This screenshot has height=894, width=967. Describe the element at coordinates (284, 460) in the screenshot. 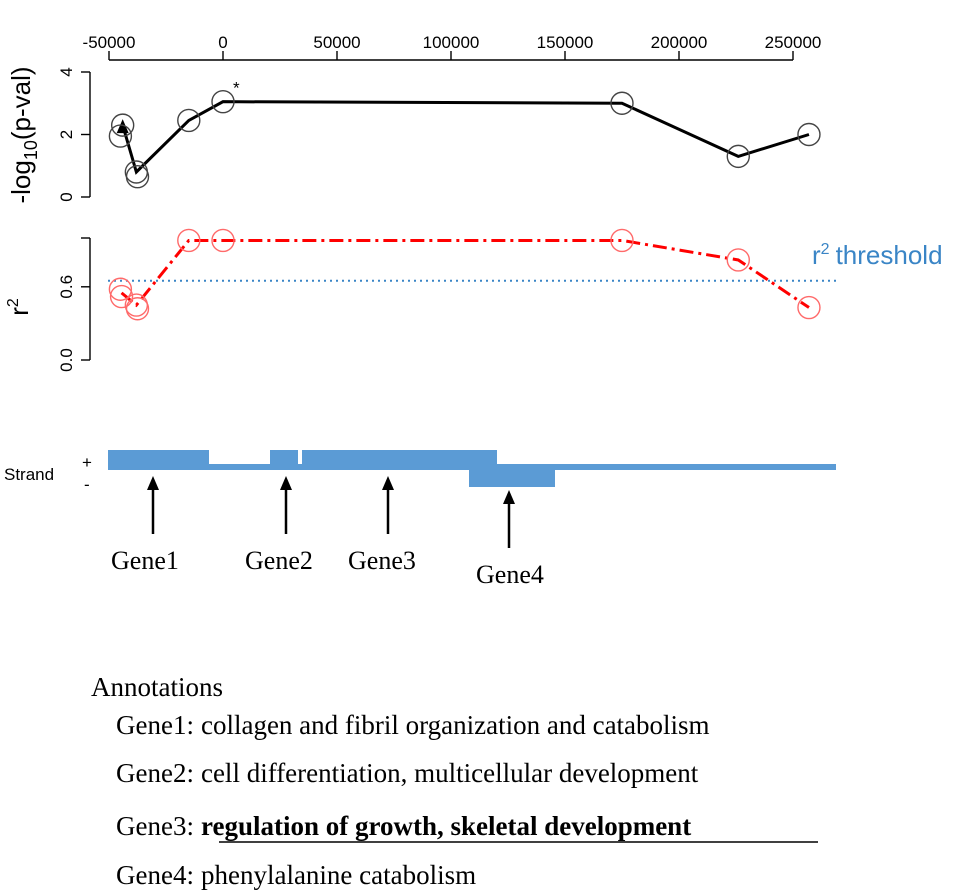

I see `gene2-block` at that location.